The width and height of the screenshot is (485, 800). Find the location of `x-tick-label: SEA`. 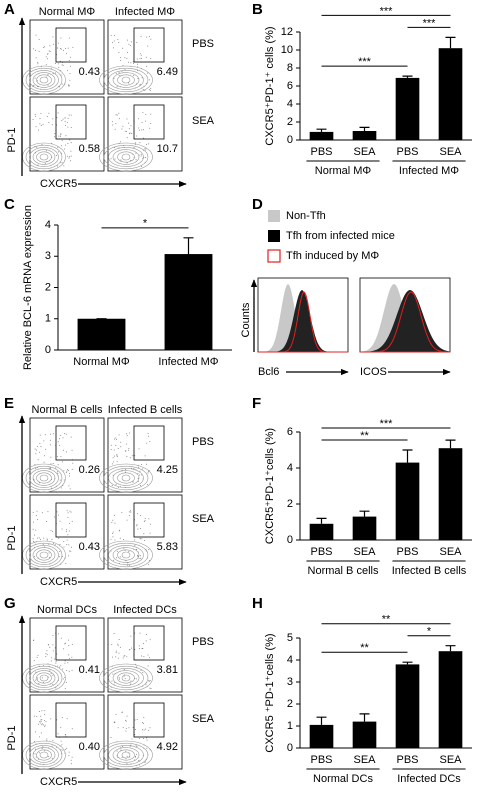

x-tick-label: SEA is located at coordinates (364, 760).